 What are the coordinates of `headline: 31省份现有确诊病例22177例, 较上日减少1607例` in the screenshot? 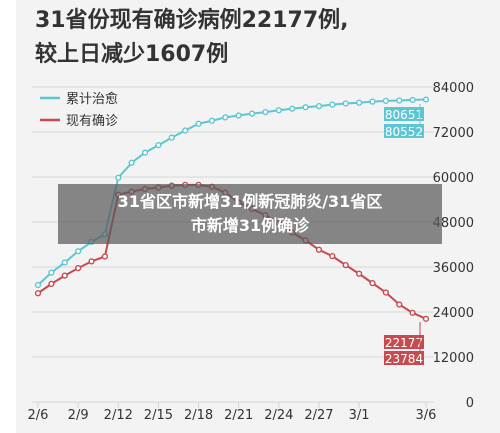 It's located at (255, 38).